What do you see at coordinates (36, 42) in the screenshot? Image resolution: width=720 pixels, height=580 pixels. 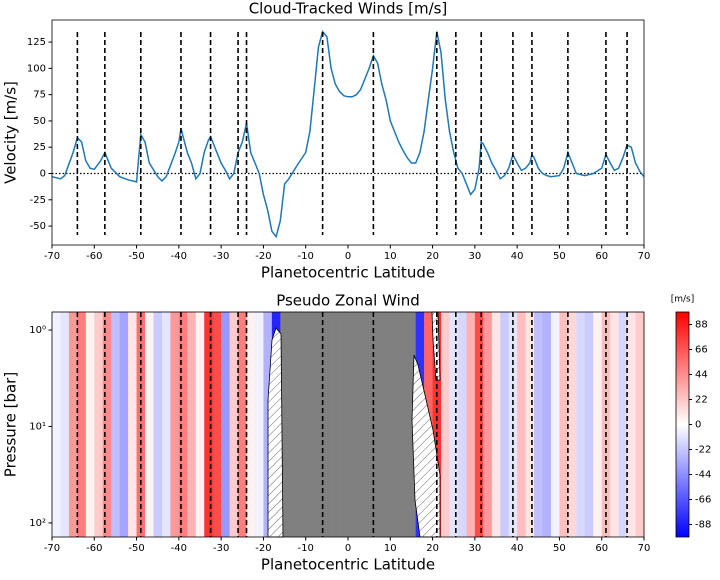 I see `y-tick-label: 125` at bounding box center [36, 42].